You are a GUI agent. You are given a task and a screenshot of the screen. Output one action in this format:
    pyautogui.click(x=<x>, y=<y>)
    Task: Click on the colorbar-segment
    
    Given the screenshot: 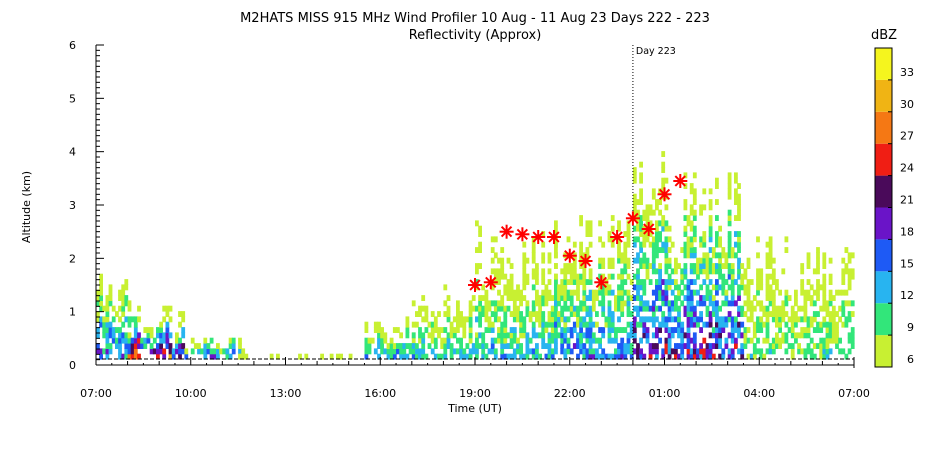 What is the action you would take?
    pyautogui.click(x=883, y=127)
    